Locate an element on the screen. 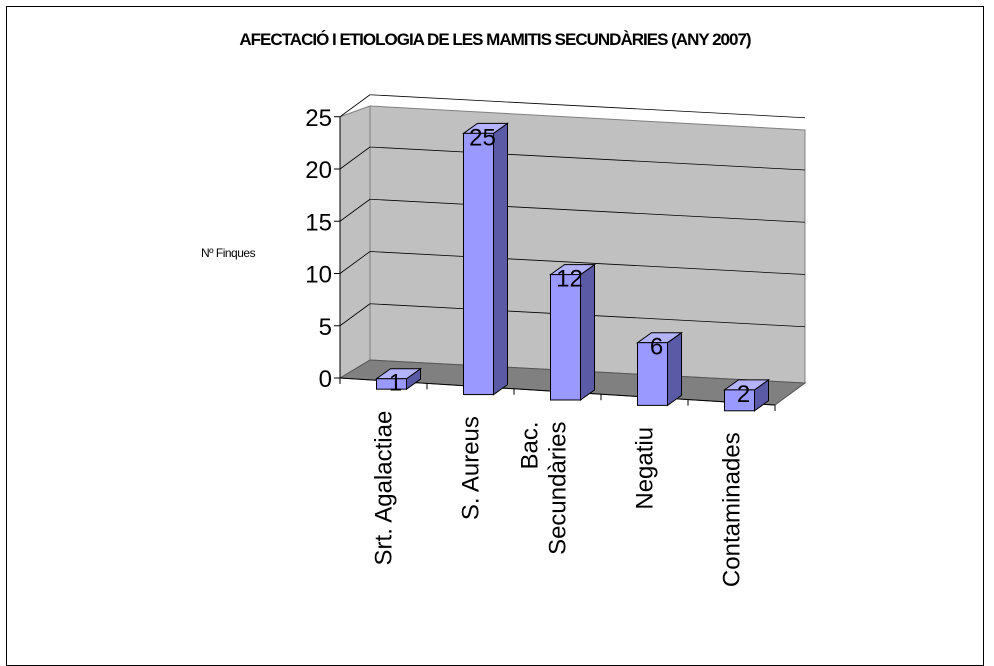  y-tick-label: 0 is located at coordinates (325, 379).